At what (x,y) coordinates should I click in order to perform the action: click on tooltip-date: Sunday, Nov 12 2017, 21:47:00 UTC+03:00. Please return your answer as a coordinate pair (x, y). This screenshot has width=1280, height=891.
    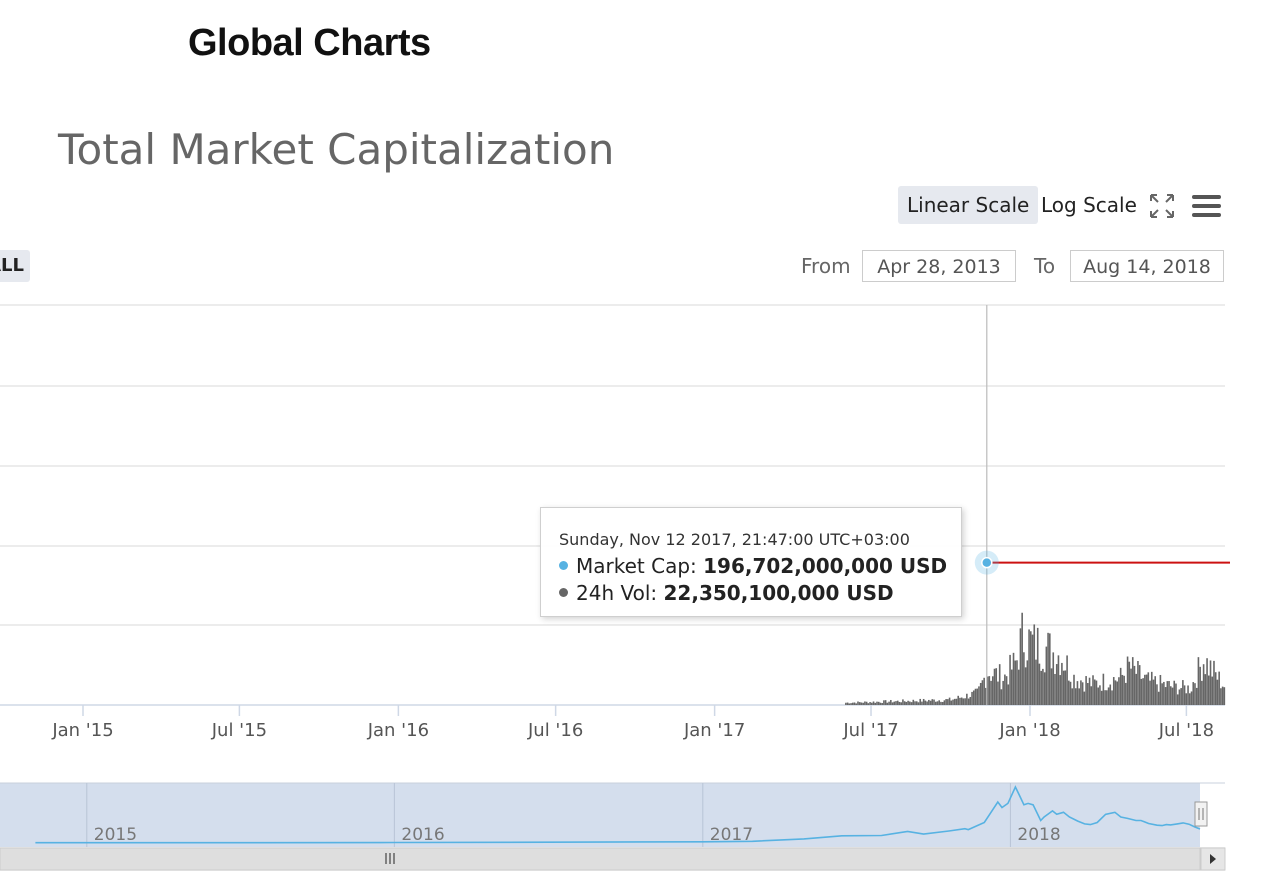
    Looking at the image, I should click on (734, 539).